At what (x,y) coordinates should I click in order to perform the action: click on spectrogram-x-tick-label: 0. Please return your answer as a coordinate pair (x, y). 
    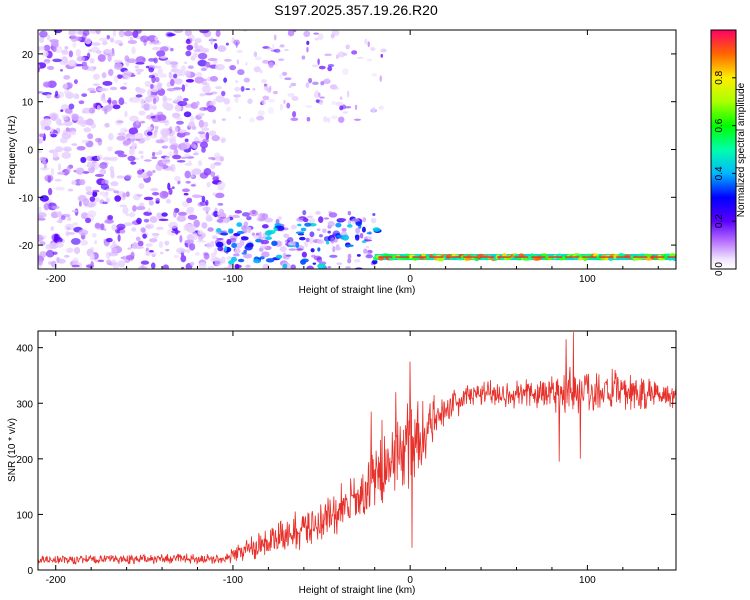
    Looking at the image, I should click on (410, 279).